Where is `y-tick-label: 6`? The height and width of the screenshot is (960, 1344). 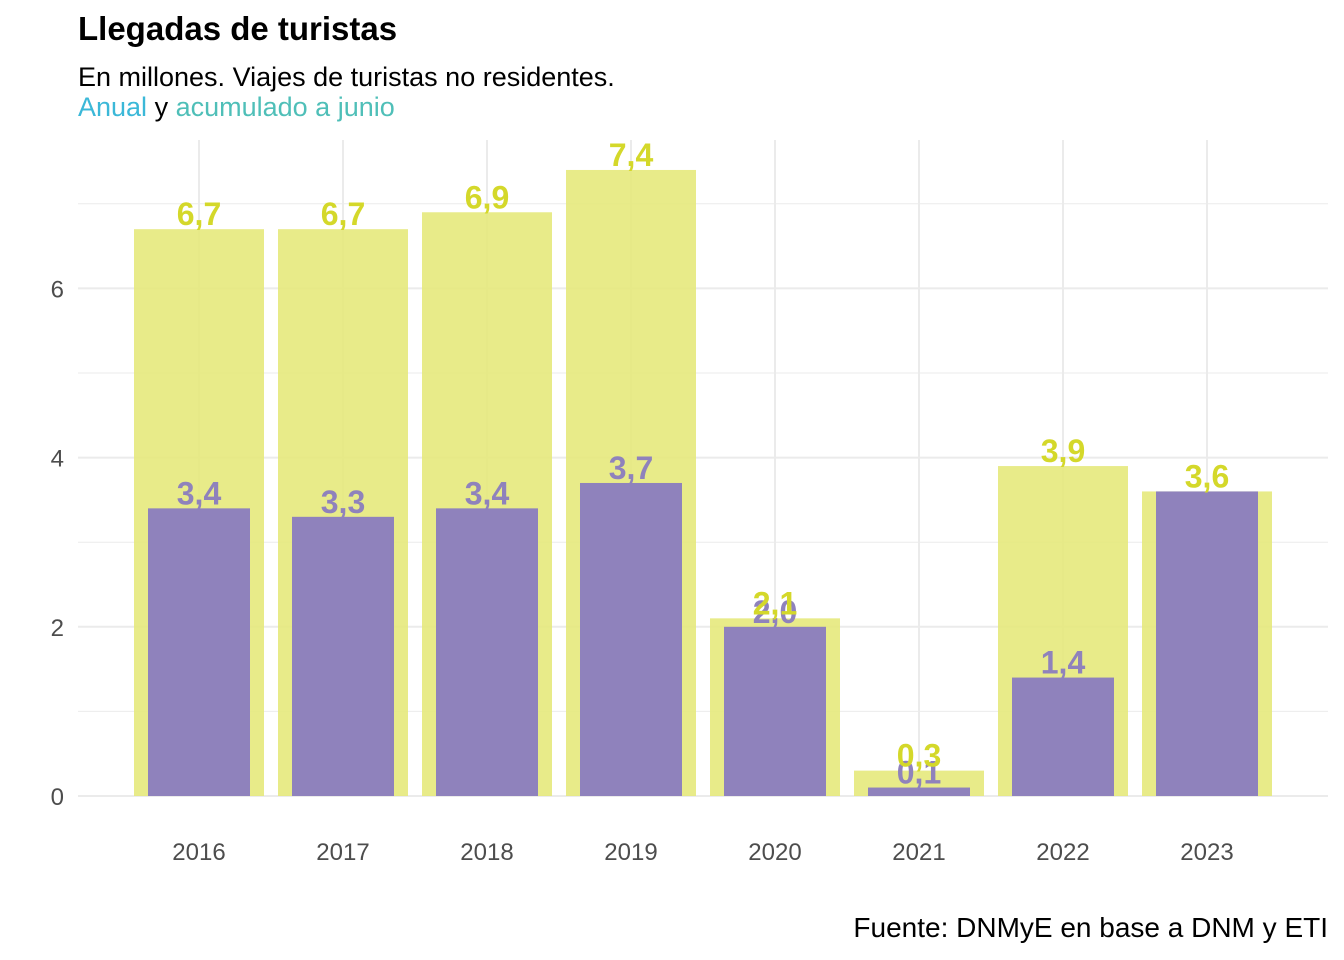 y-tick-label: 6 is located at coordinates (57, 289).